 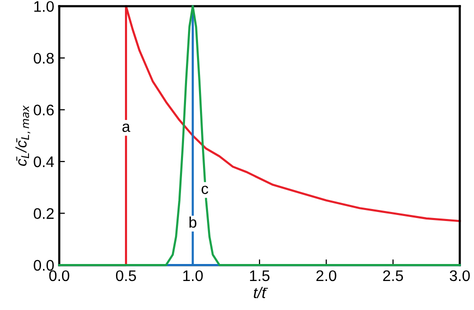 What do you see at coordinates (44, 6) in the screenshot?
I see `y-tick-label: 1.0` at bounding box center [44, 6].